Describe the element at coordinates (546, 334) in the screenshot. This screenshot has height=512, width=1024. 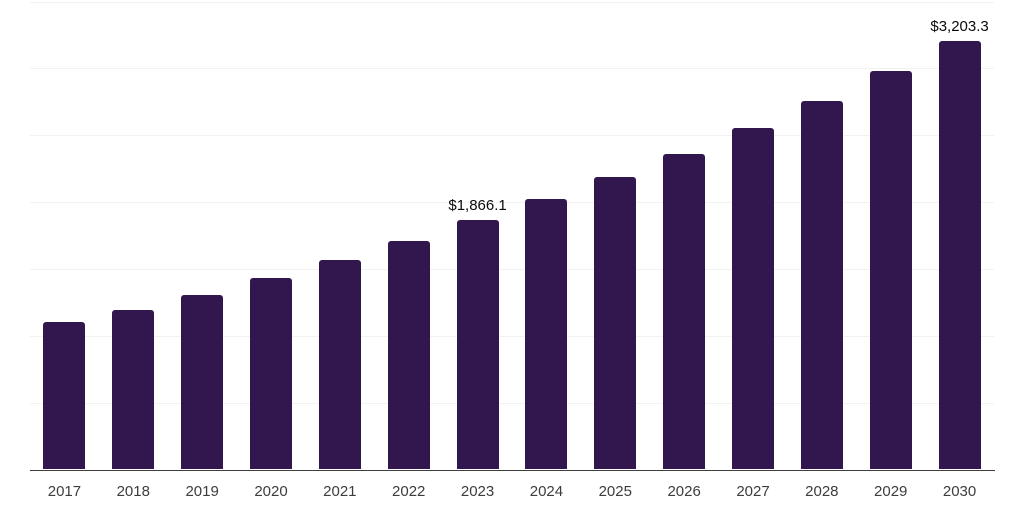
I see `bar-2024` at that location.